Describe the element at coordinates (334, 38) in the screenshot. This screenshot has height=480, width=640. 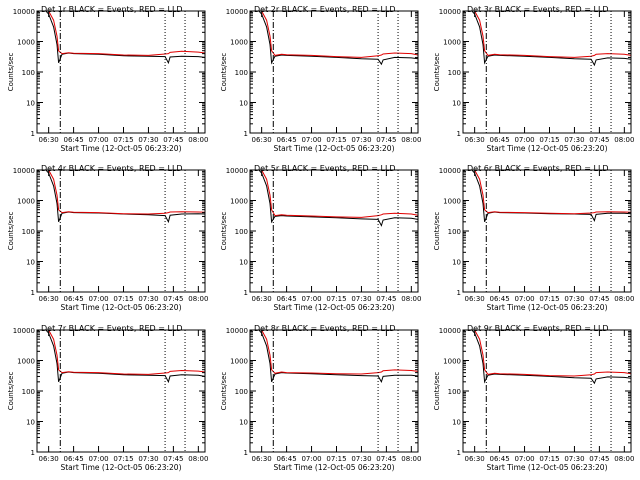
I see `events-series-line` at that location.